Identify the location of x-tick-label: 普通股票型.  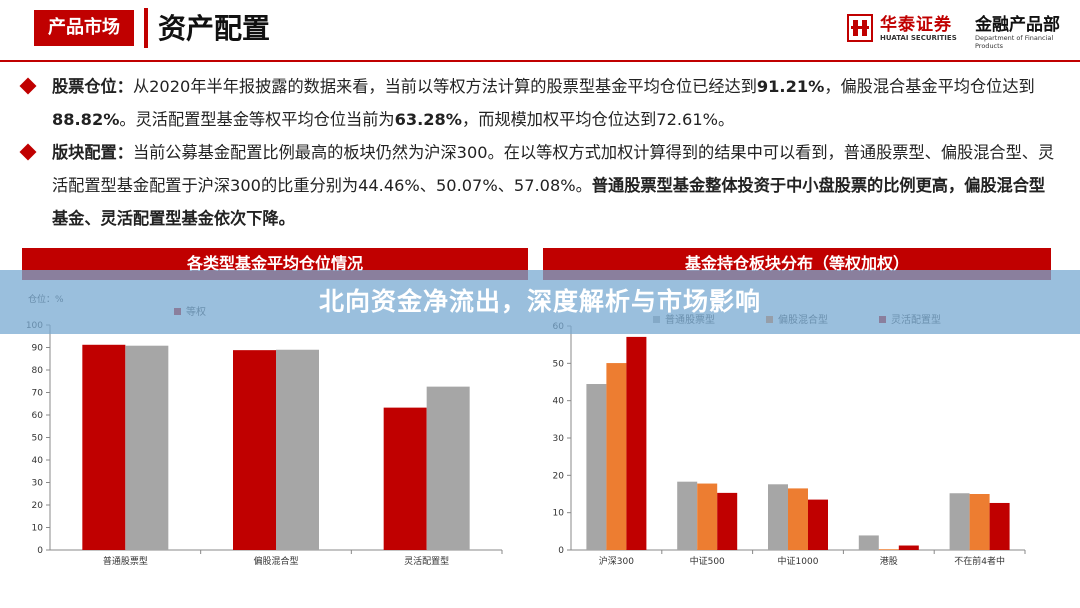
(125, 561).